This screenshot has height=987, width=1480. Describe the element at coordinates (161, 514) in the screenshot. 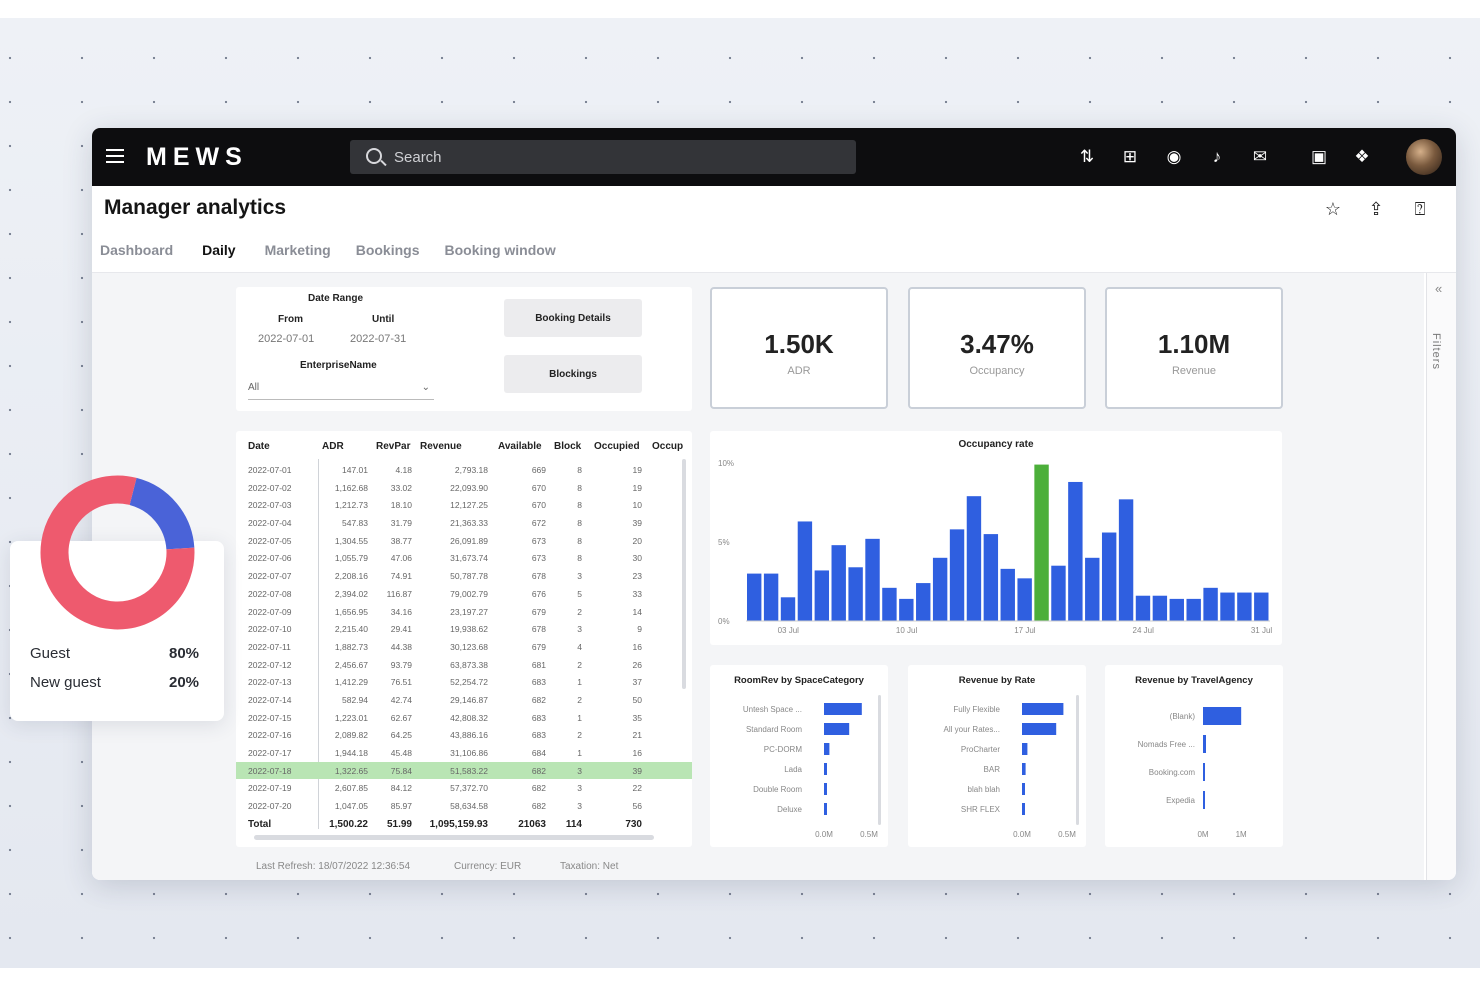

I see `donut-slice` at that location.